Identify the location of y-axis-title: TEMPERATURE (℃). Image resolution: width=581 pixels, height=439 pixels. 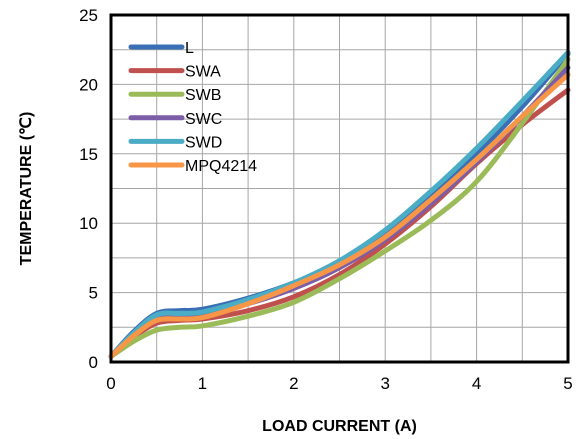
(26, 189).